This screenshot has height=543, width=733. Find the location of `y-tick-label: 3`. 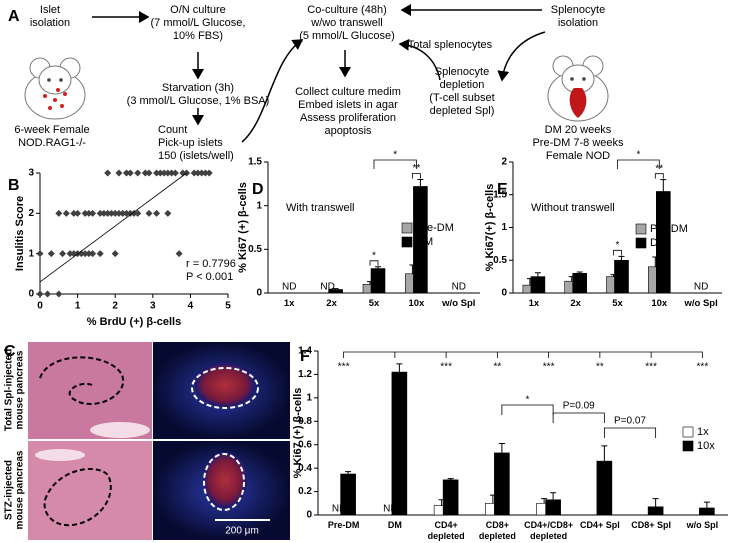

y-tick-label: 3 is located at coordinates (31, 173).